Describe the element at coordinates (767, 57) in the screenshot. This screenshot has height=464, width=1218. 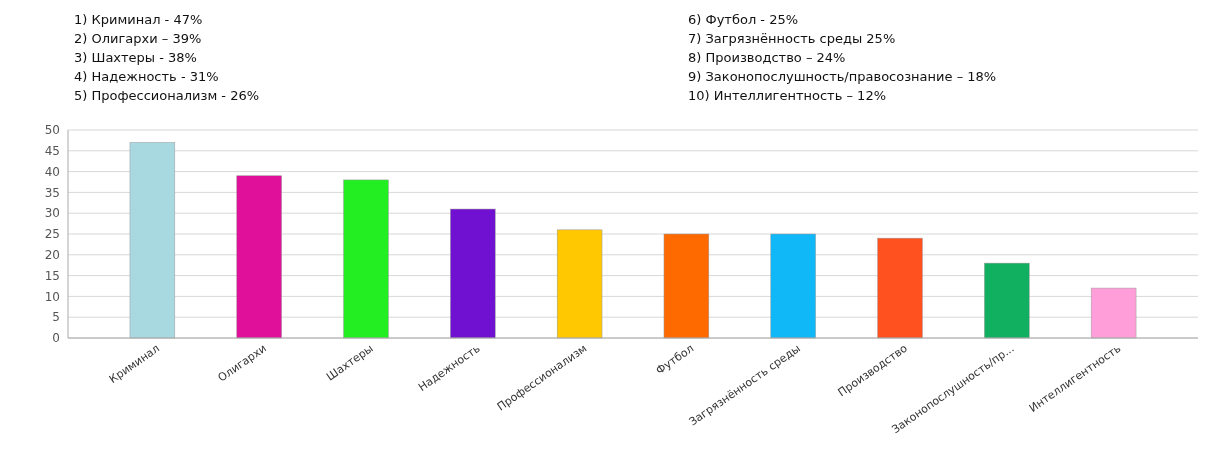
I see `text: 8) Производство – 24%` at that location.